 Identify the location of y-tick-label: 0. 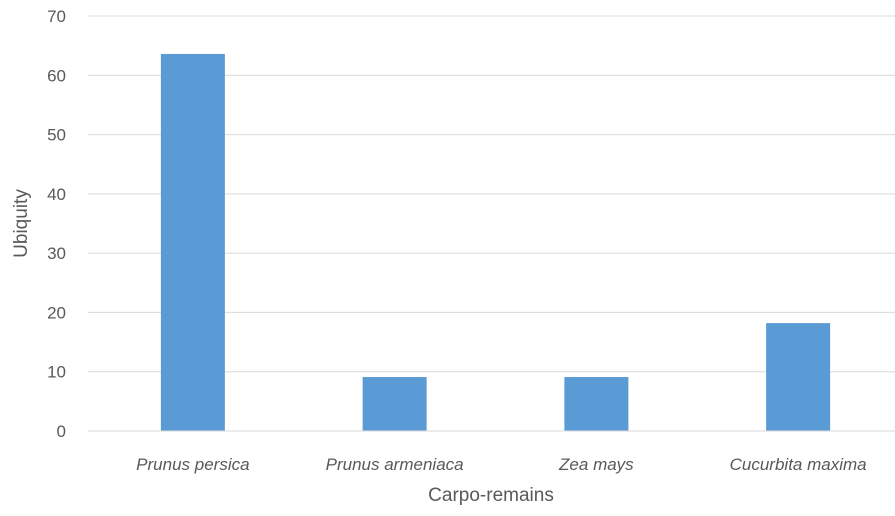
(61, 431).